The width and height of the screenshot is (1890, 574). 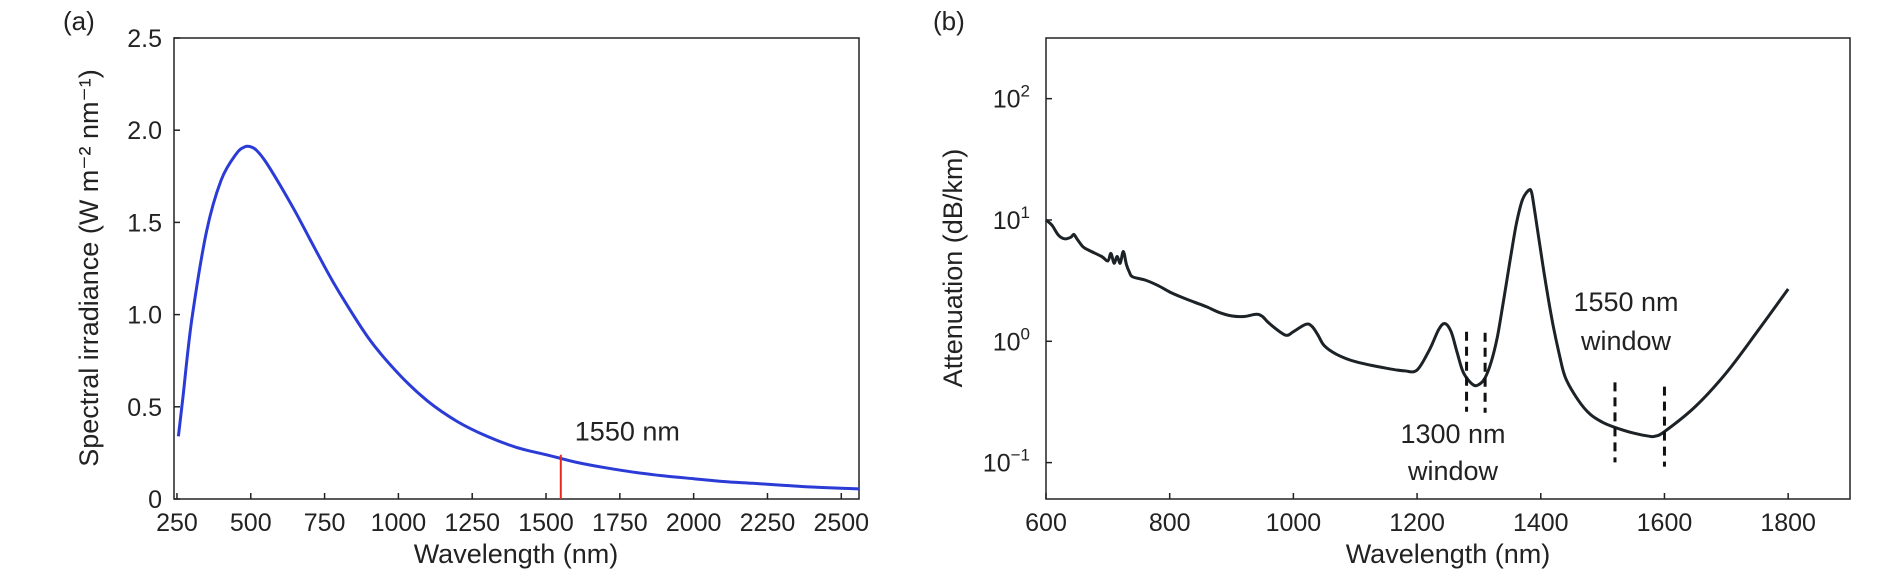 I want to click on panel-b-1550nm-window-label: 1550 nm window, so click(x=1625, y=321).